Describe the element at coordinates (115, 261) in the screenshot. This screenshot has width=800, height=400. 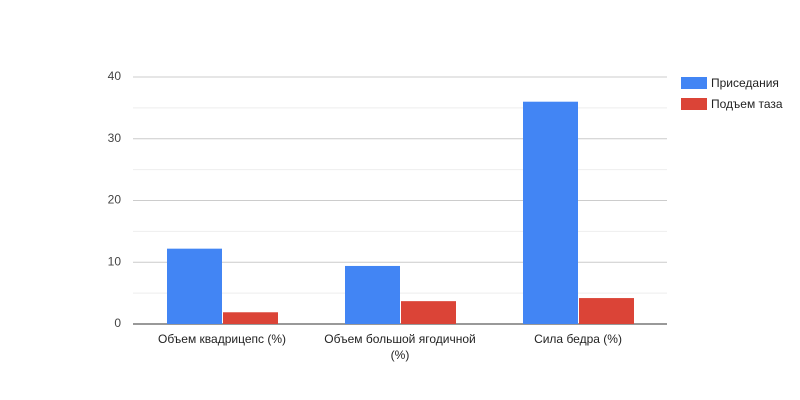
I see `y-tick-label: 10` at that location.